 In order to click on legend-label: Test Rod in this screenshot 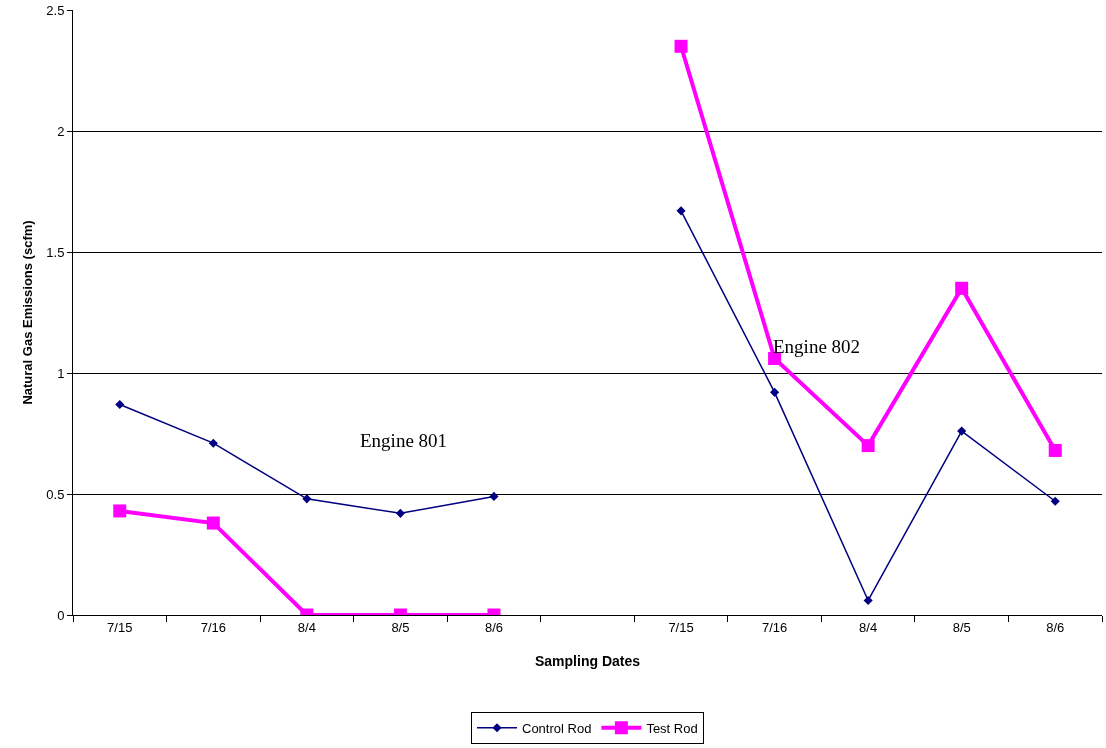, I will do `click(672, 728)`.